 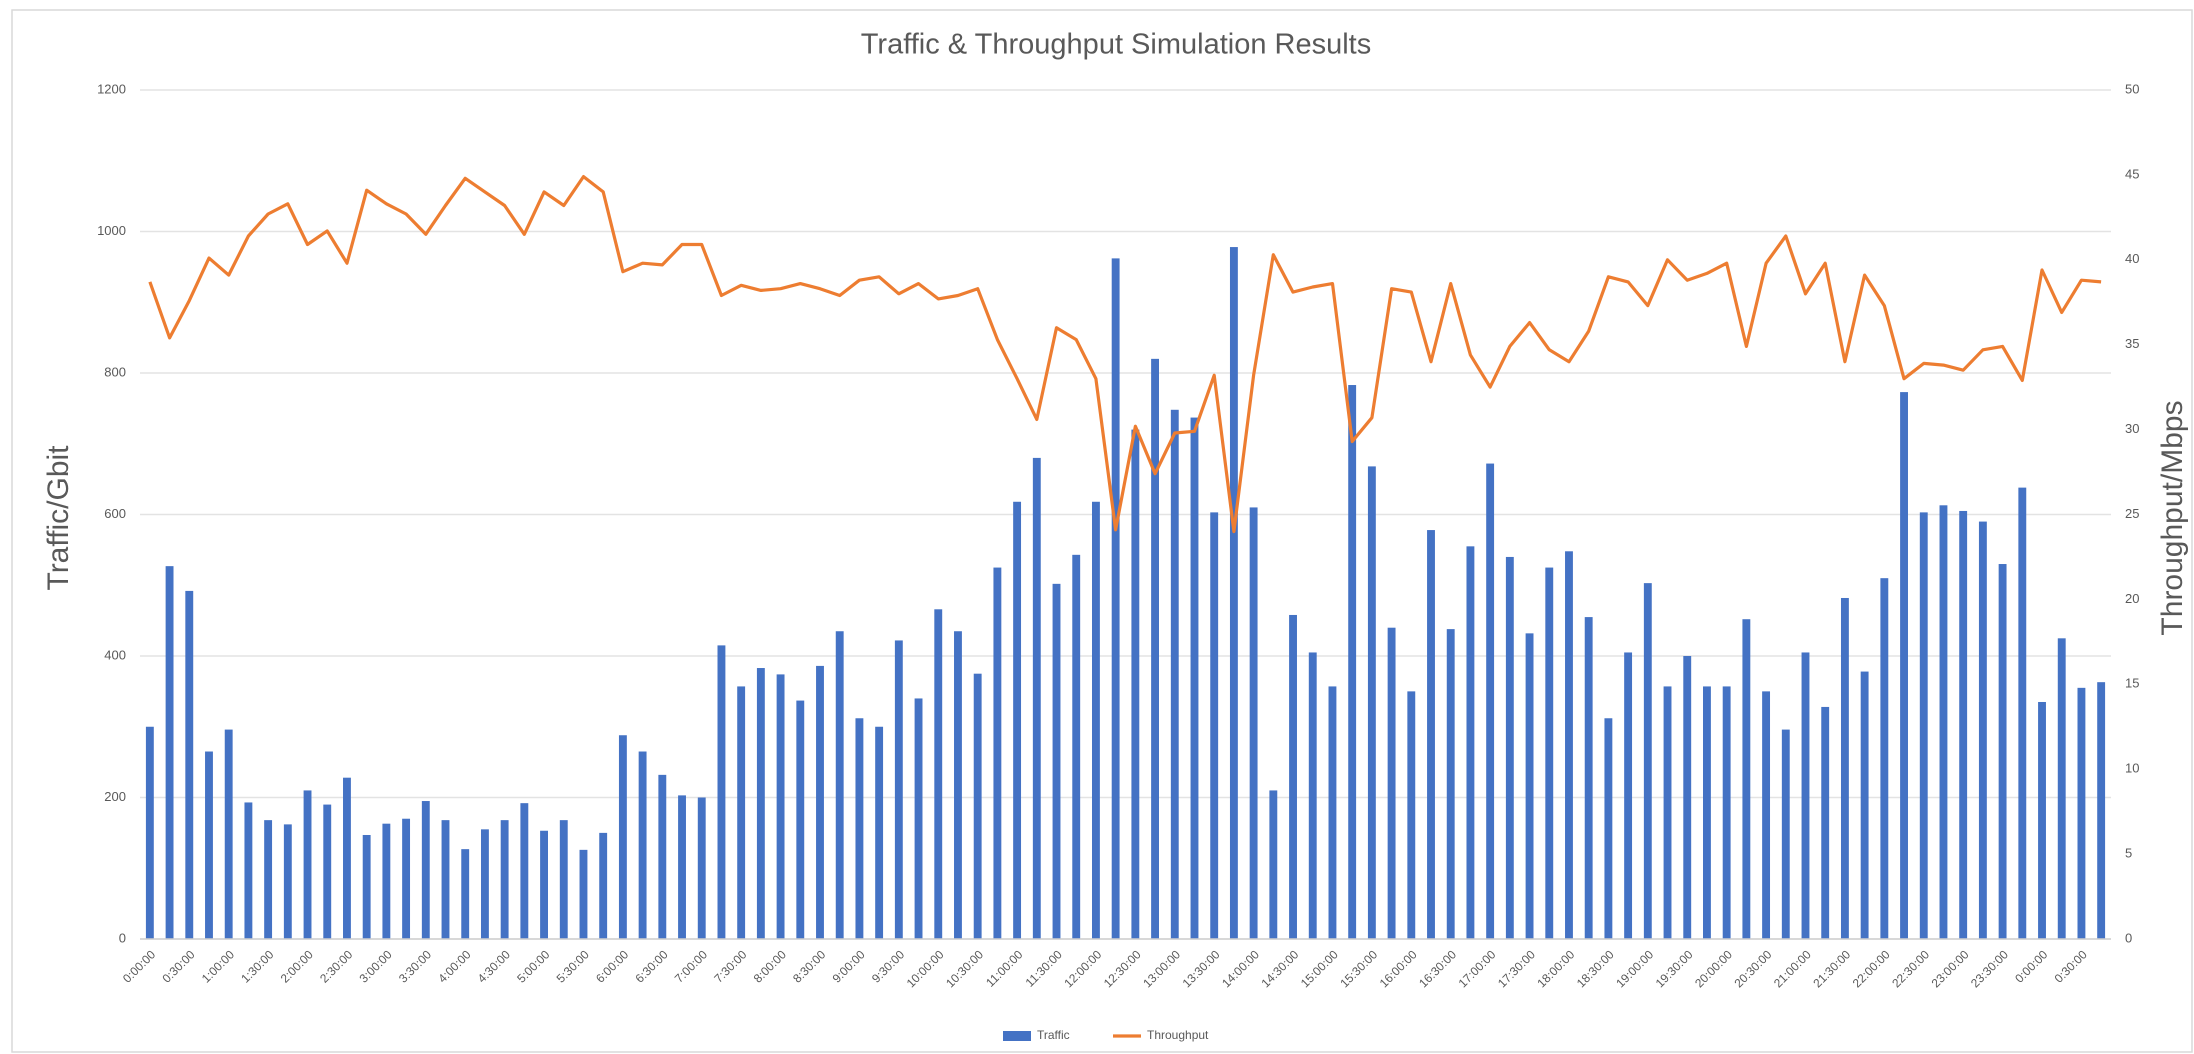 What do you see at coordinates (2132, 343) in the screenshot?
I see `y2-tick-label: 35` at bounding box center [2132, 343].